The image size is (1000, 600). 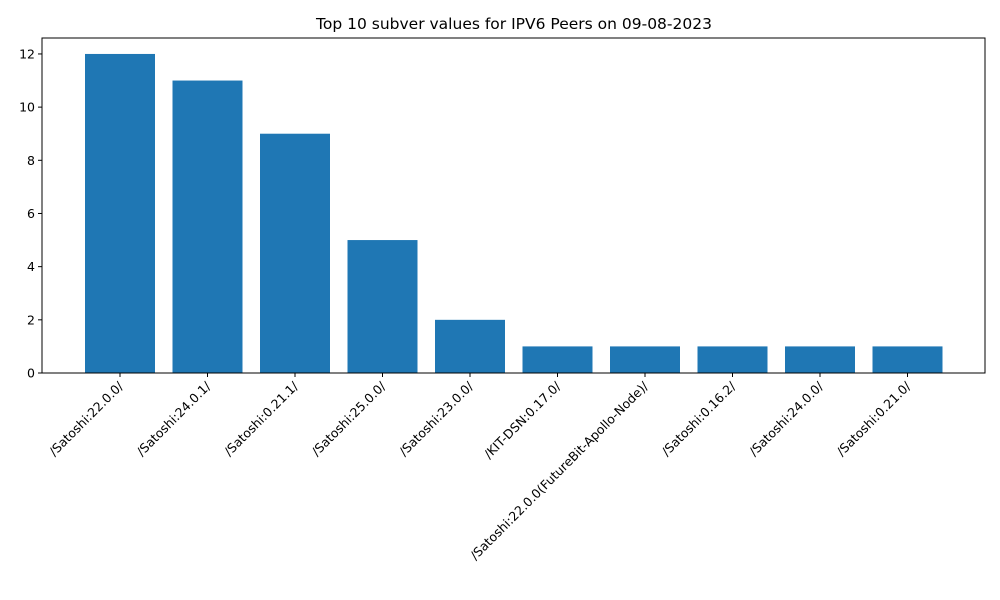 What do you see at coordinates (31, 160) in the screenshot?
I see `y-tick-label-4: 8` at bounding box center [31, 160].